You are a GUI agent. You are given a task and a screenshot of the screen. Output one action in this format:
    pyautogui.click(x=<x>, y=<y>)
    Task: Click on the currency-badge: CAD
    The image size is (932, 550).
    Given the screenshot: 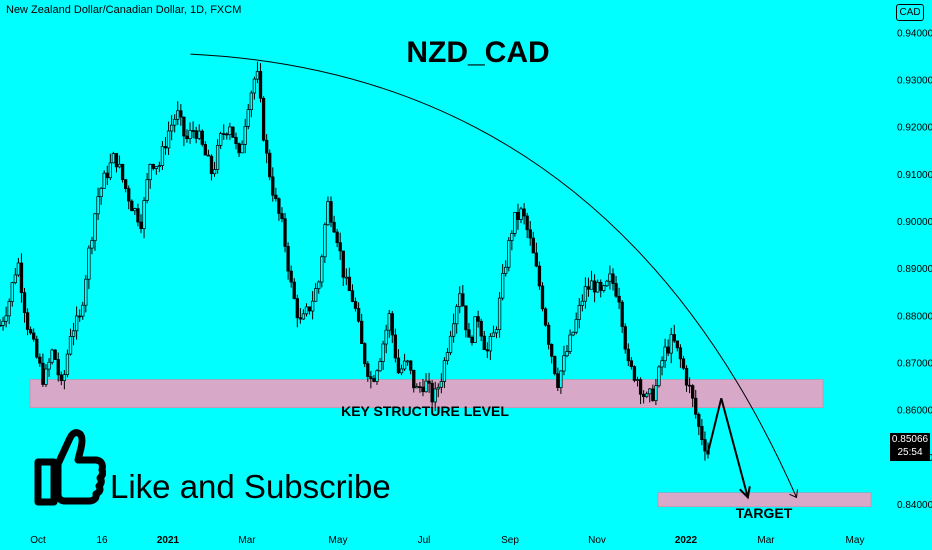 What is the action you would take?
    pyautogui.click(x=910, y=12)
    